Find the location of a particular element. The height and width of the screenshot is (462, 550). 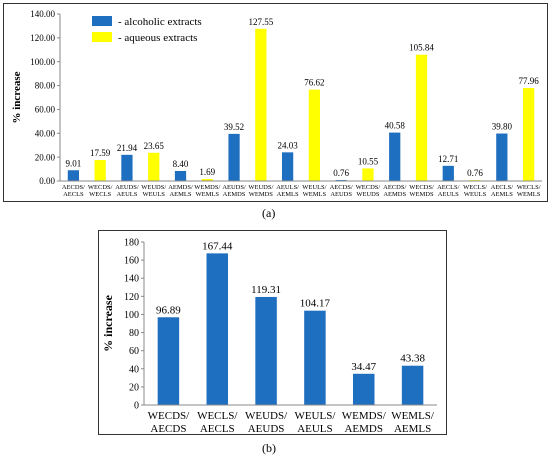

data-label: 24.03 is located at coordinates (287, 145).